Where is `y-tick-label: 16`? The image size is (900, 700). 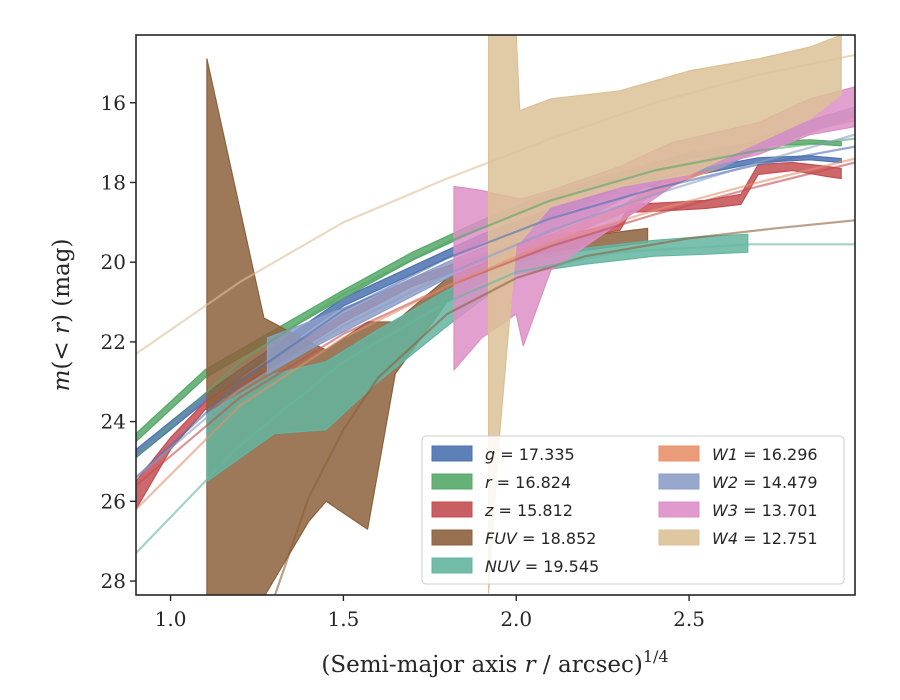
y-tick-label: 16 is located at coordinates (113, 103).